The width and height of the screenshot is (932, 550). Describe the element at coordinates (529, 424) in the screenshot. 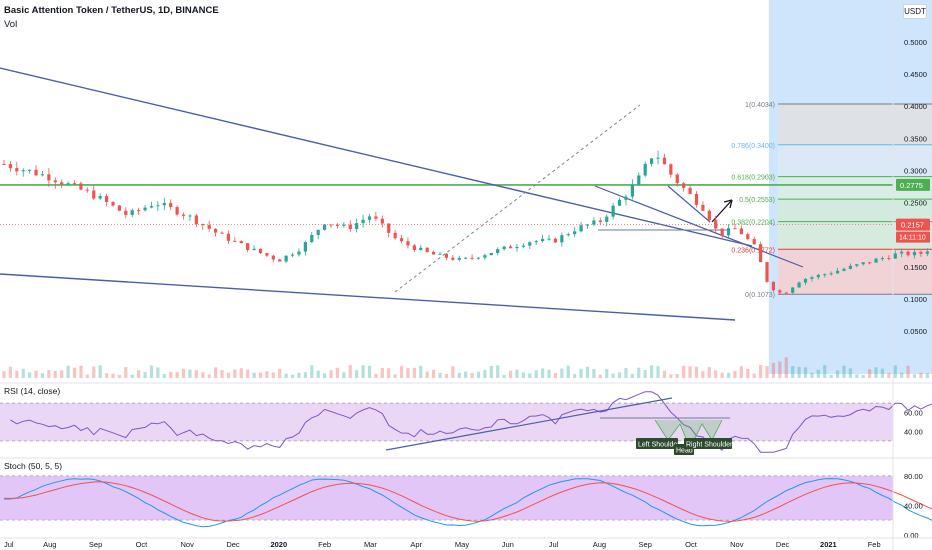

I see `rsi-trendline` at that location.